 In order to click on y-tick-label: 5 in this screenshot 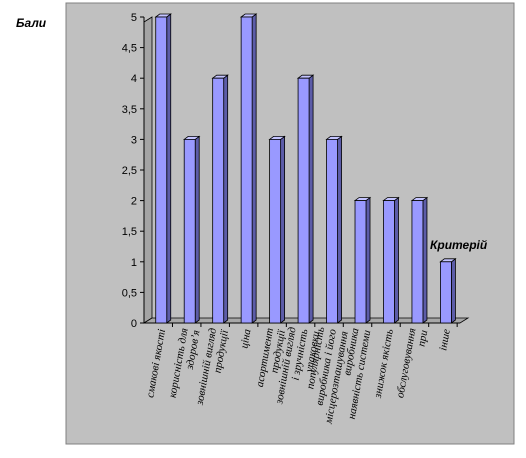, I will do `click(134, 18)`.